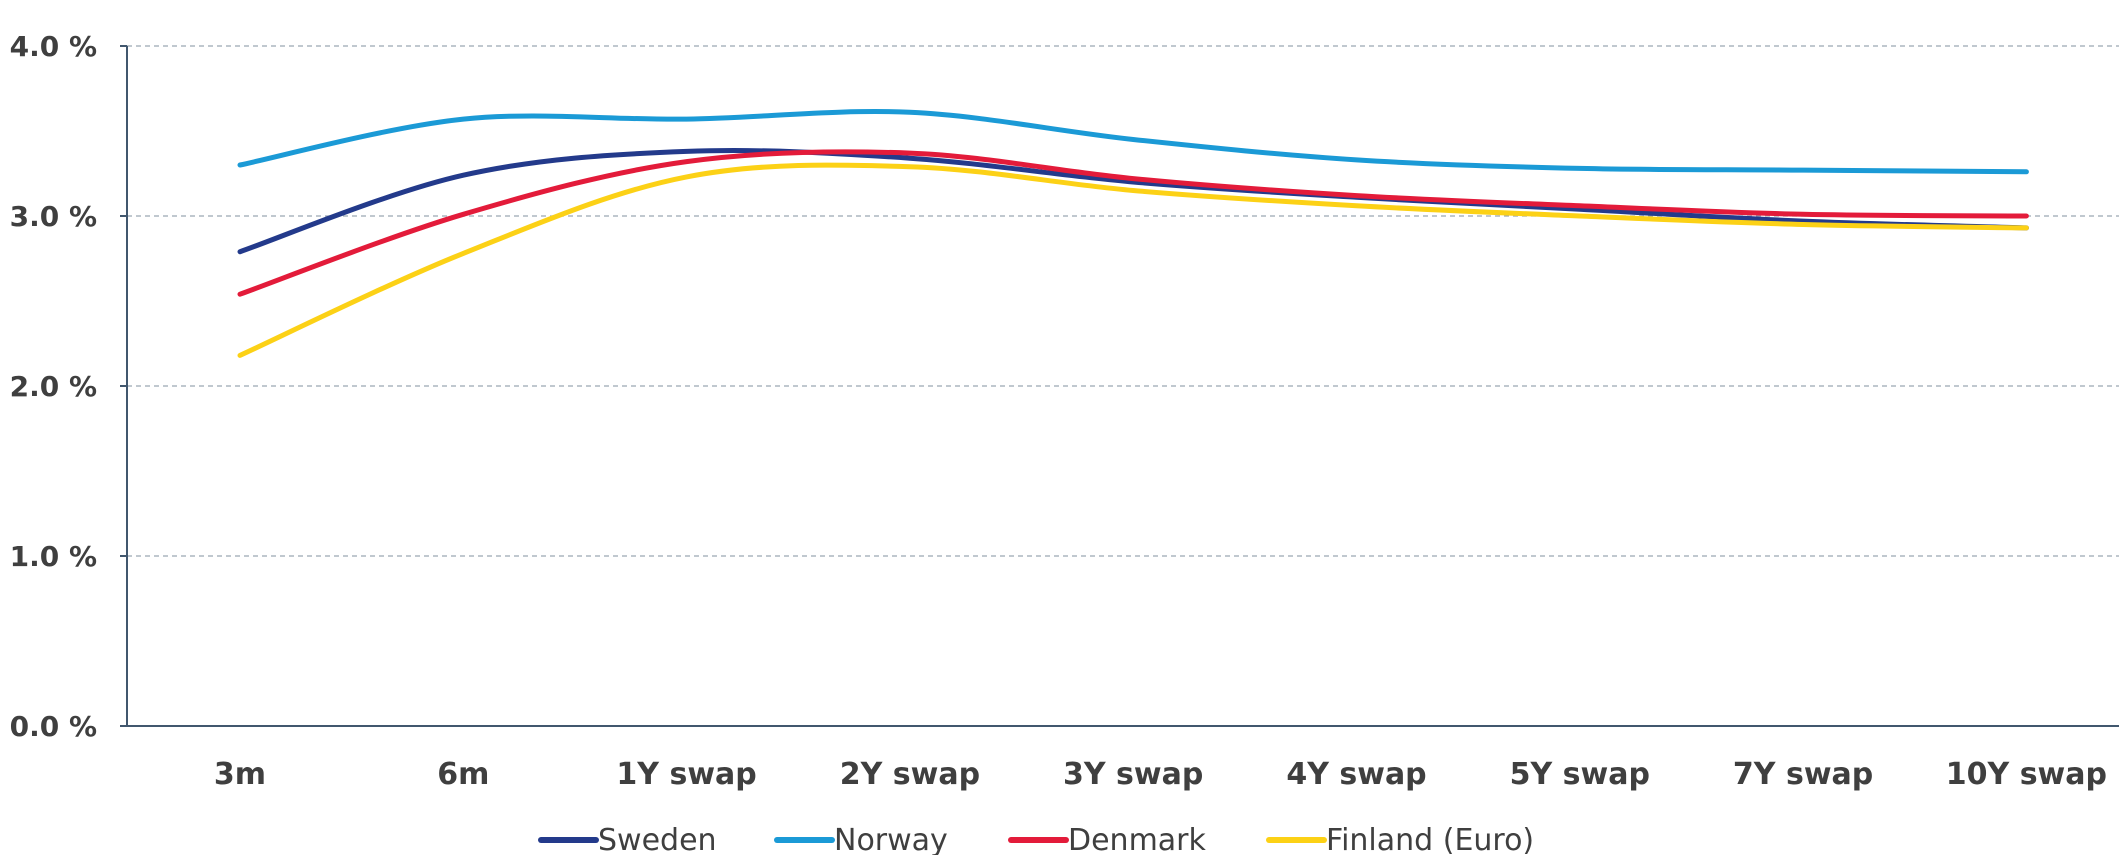 Image resolution: width=2119 pixels, height=855 pixels. I want to click on x-tick-label: 3m, so click(240, 774).